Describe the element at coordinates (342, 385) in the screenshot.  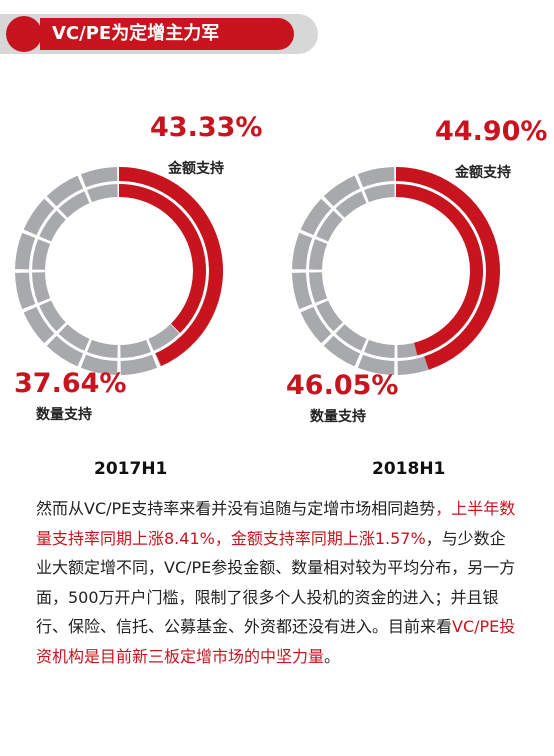
I see `chart2-count-value: 46.05%` at that location.